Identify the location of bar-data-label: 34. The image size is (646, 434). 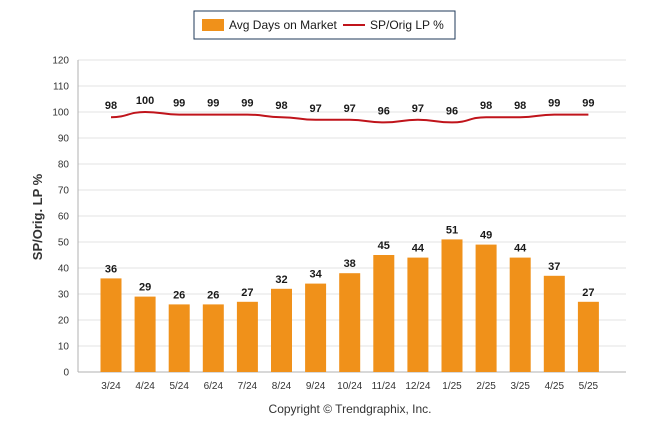
(315, 275).